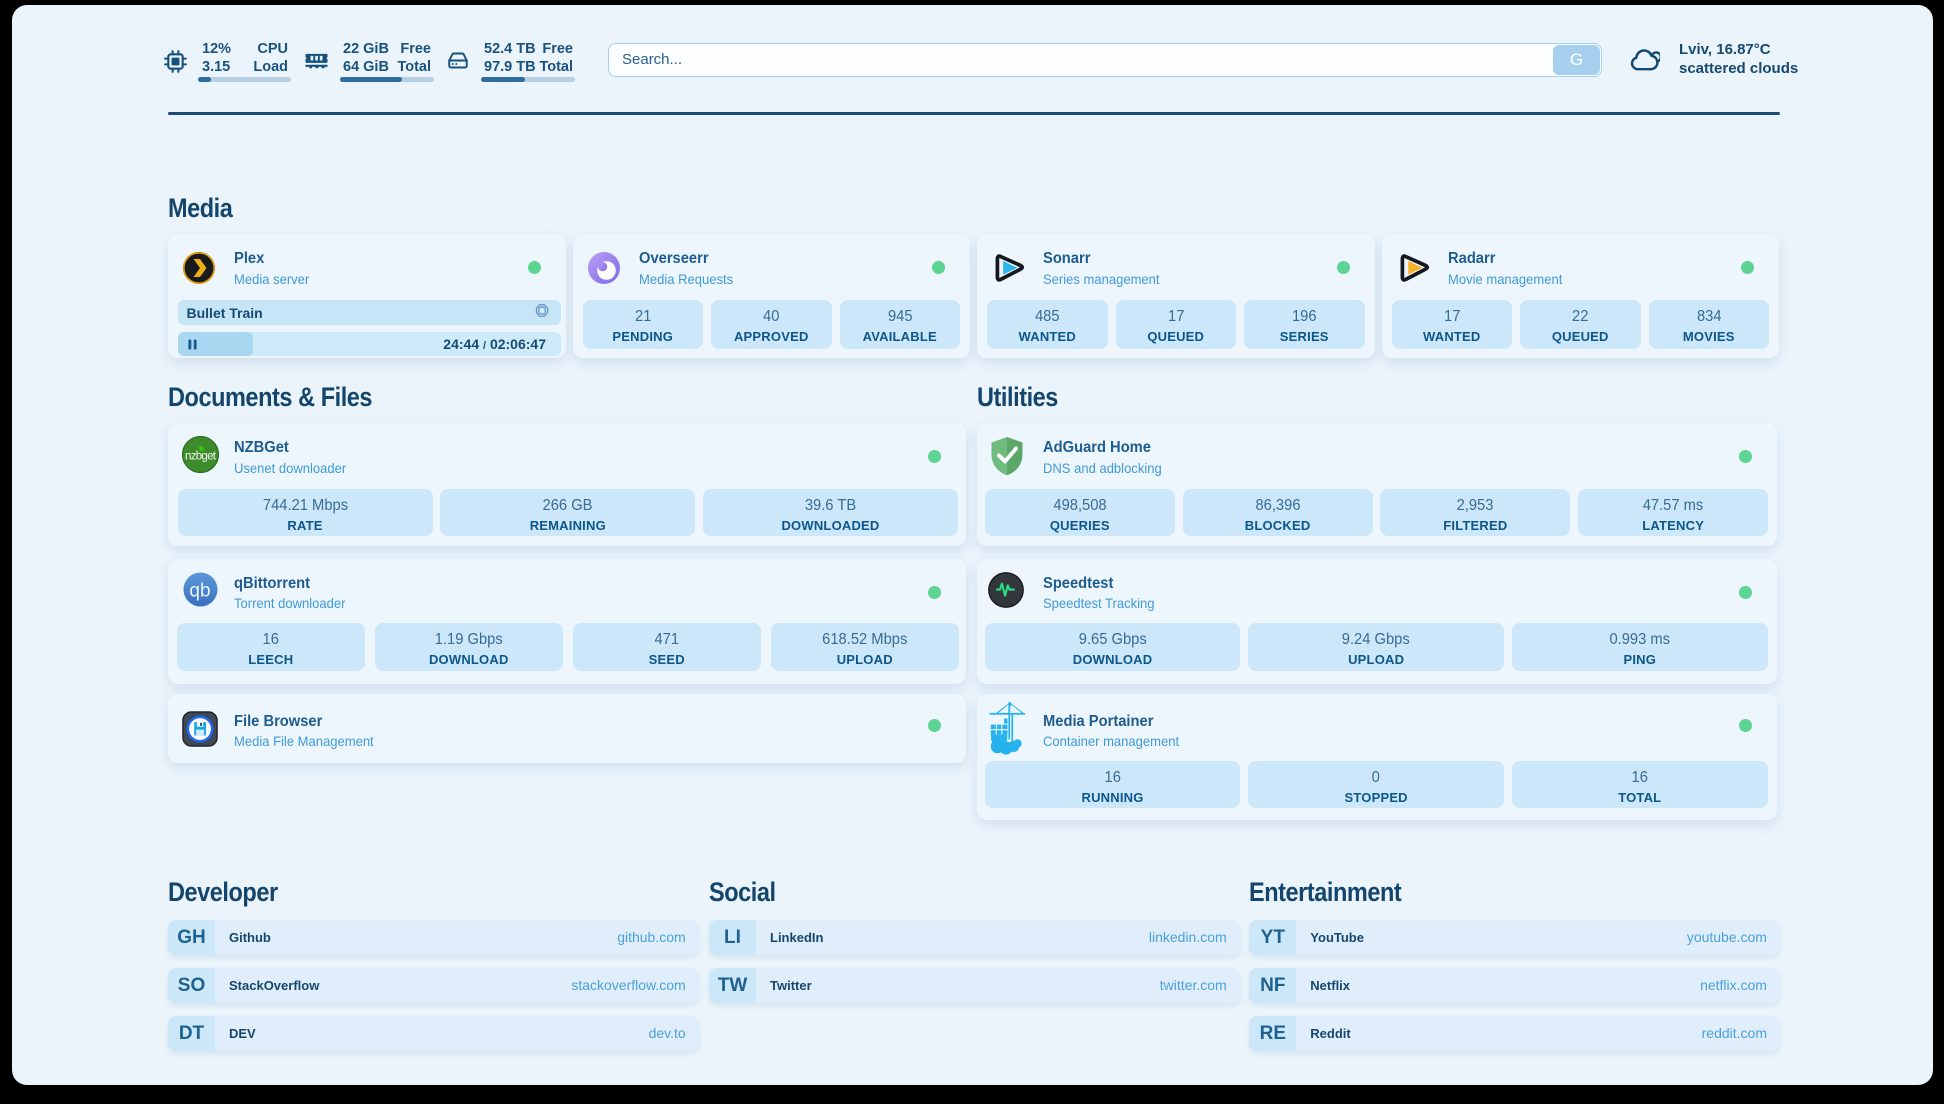 The height and width of the screenshot is (1104, 1944). I want to click on svg-text: qb, so click(199, 591).